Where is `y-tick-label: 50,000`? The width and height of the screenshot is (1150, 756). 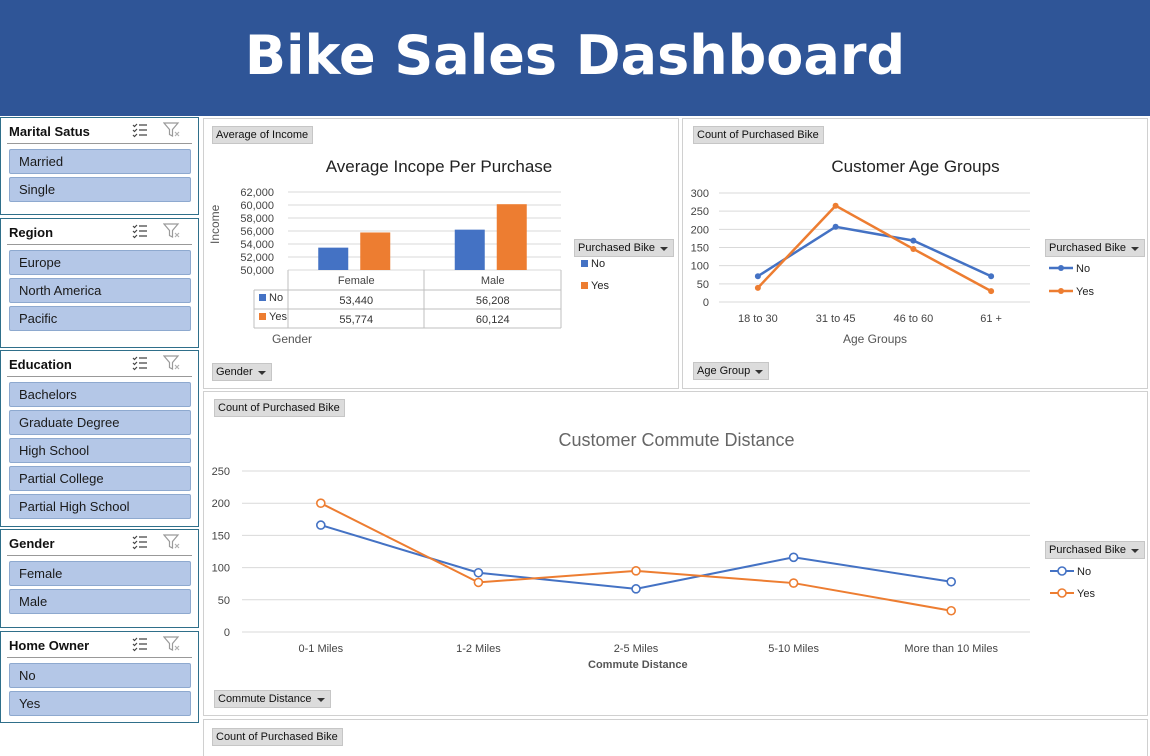 y-tick-label: 50,000 is located at coordinates (257, 271).